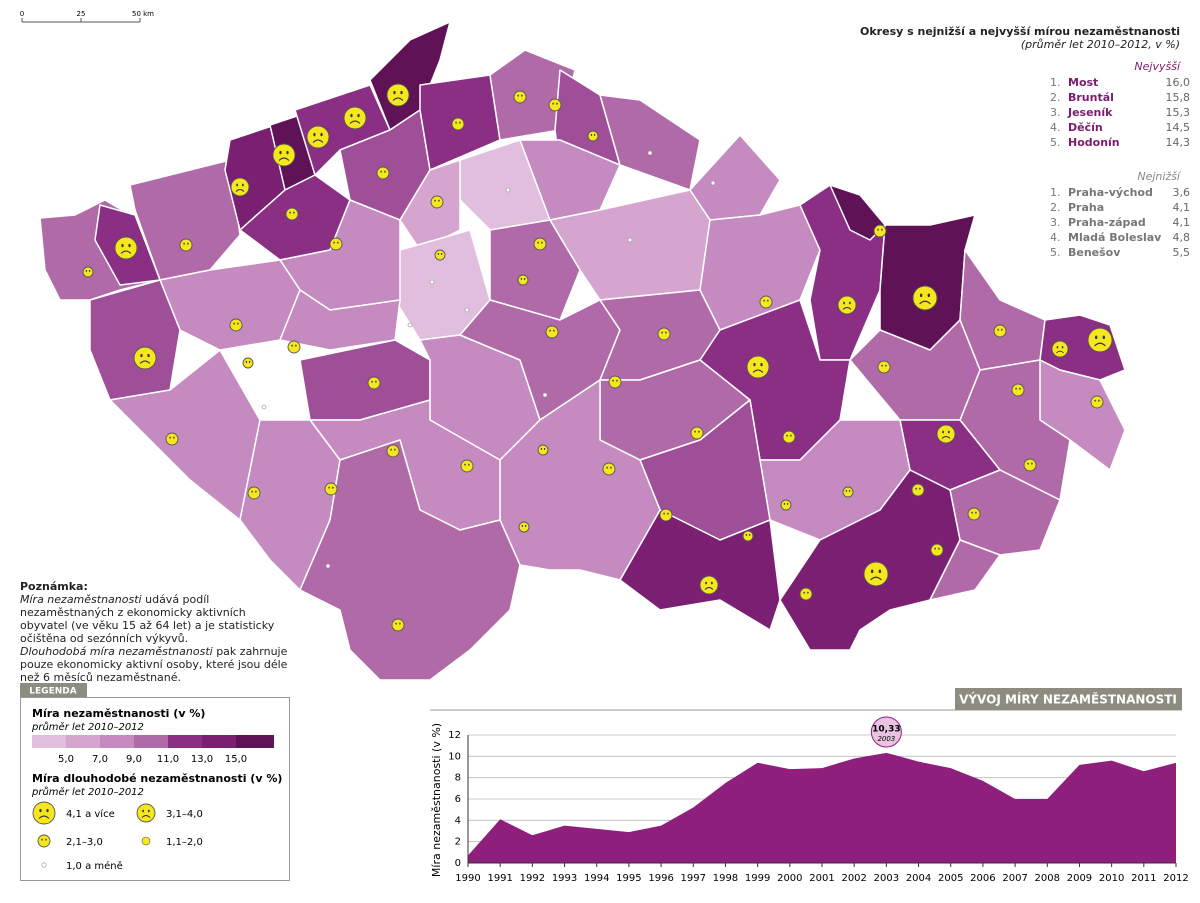 The image size is (1200, 903). Describe the element at coordinates (1055, 142) in the screenshot. I see `ranking-rank: 5.` at that location.